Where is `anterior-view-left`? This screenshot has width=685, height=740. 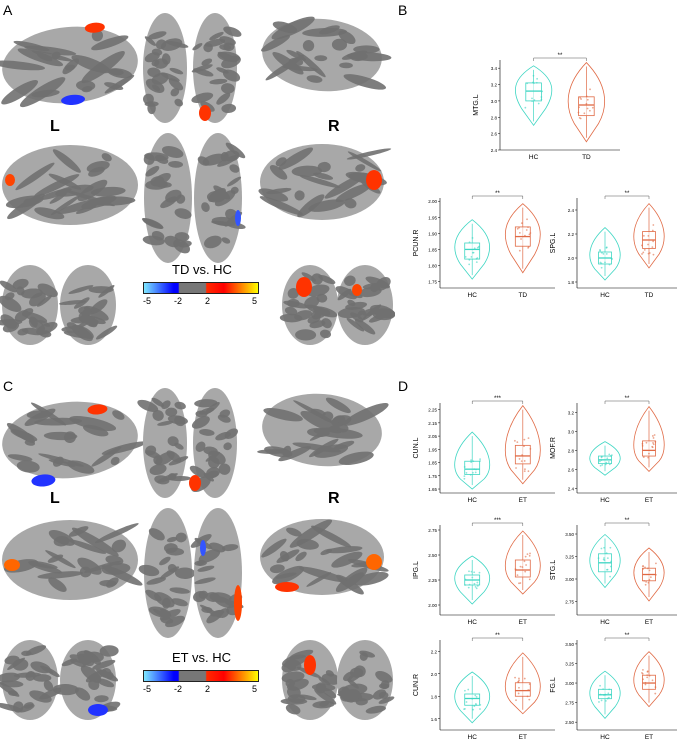
anterior-view-left is located at coordinates (308, 305).